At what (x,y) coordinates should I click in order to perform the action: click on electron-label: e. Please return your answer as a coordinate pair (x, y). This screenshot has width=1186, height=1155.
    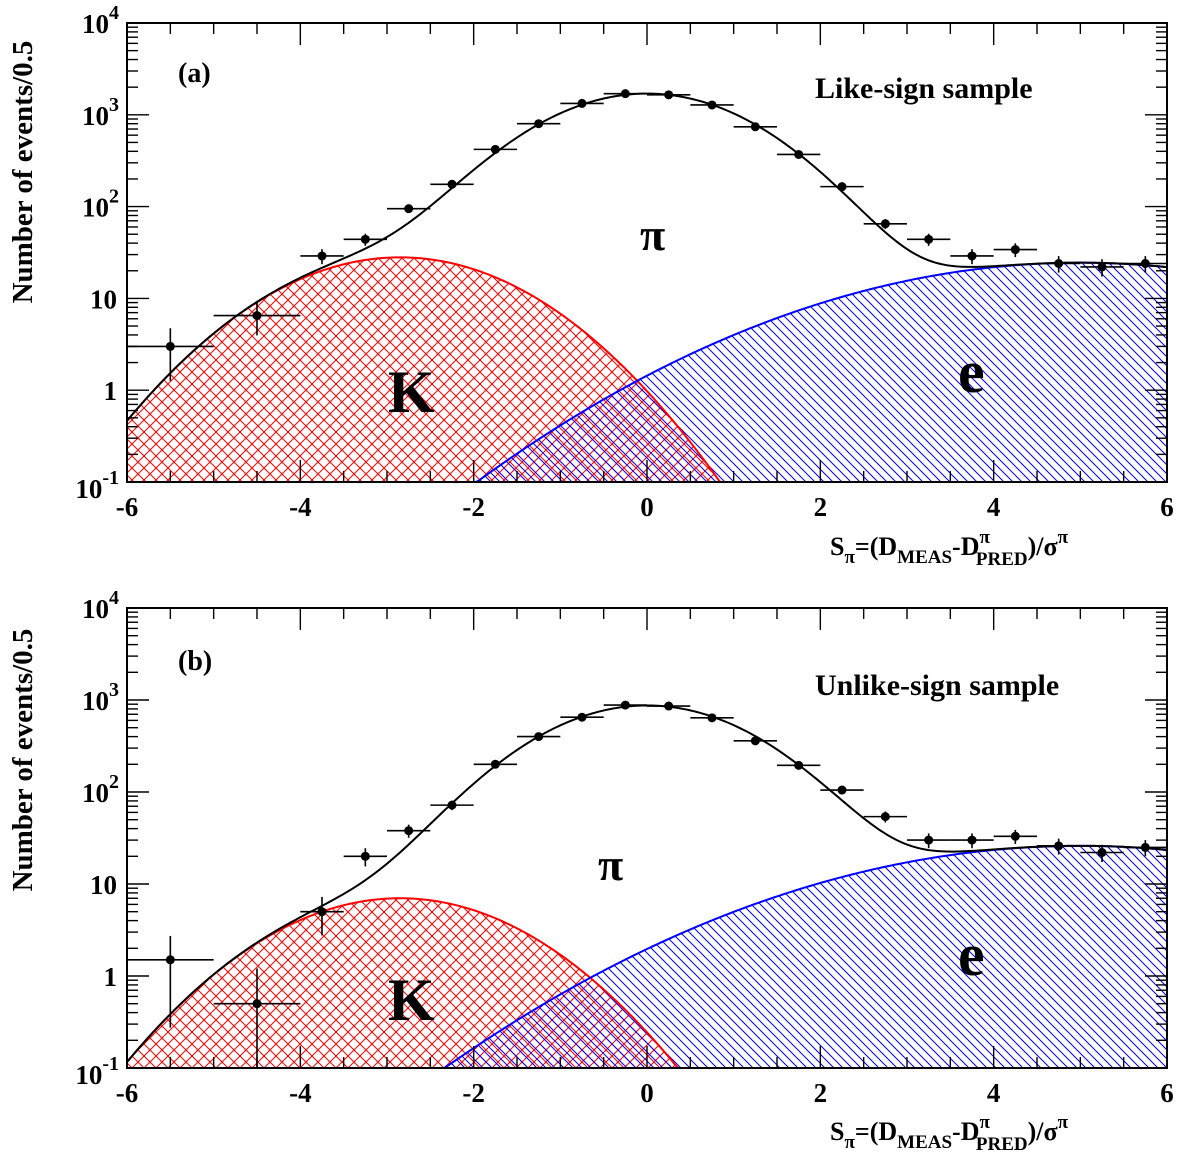
    Looking at the image, I should click on (971, 372).